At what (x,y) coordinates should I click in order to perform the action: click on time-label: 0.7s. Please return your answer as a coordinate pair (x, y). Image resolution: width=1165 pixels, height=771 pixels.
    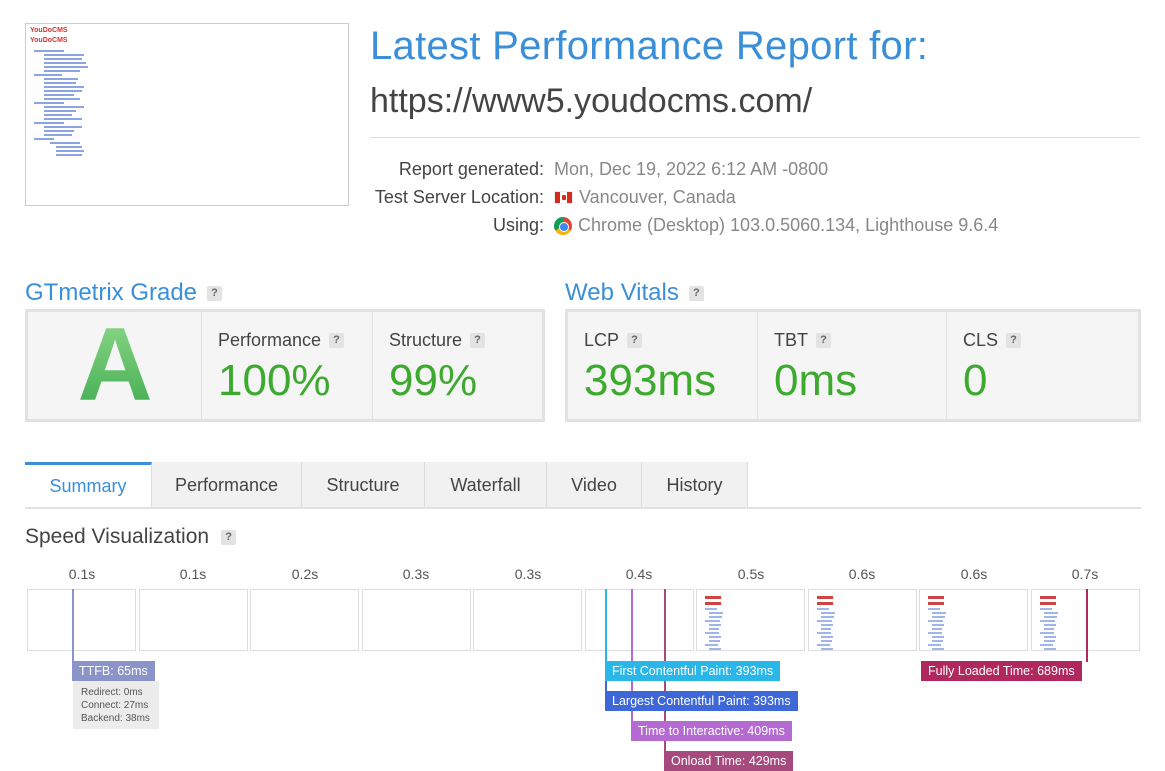
    Looking at the image, I should click on (1085, 574).